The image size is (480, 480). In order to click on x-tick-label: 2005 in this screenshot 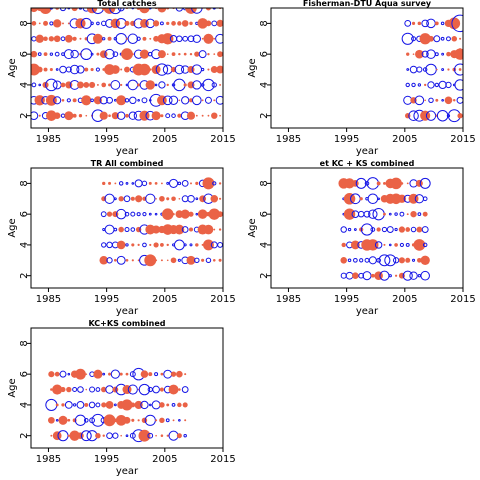, I will do `click(404, 299)`.